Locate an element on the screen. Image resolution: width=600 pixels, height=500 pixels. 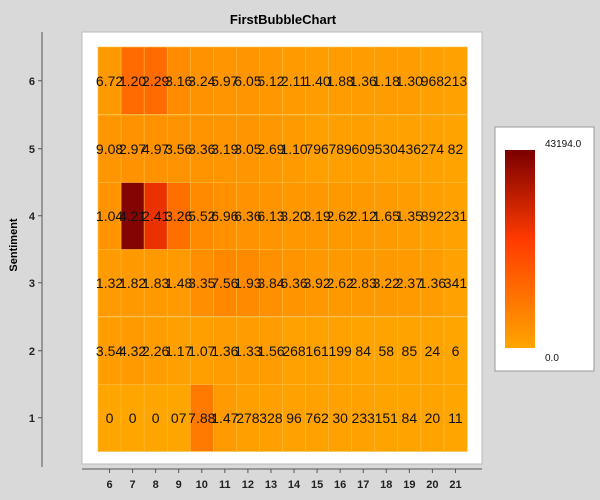
cell-value-label: 96 is located at coordinates (294, 418).